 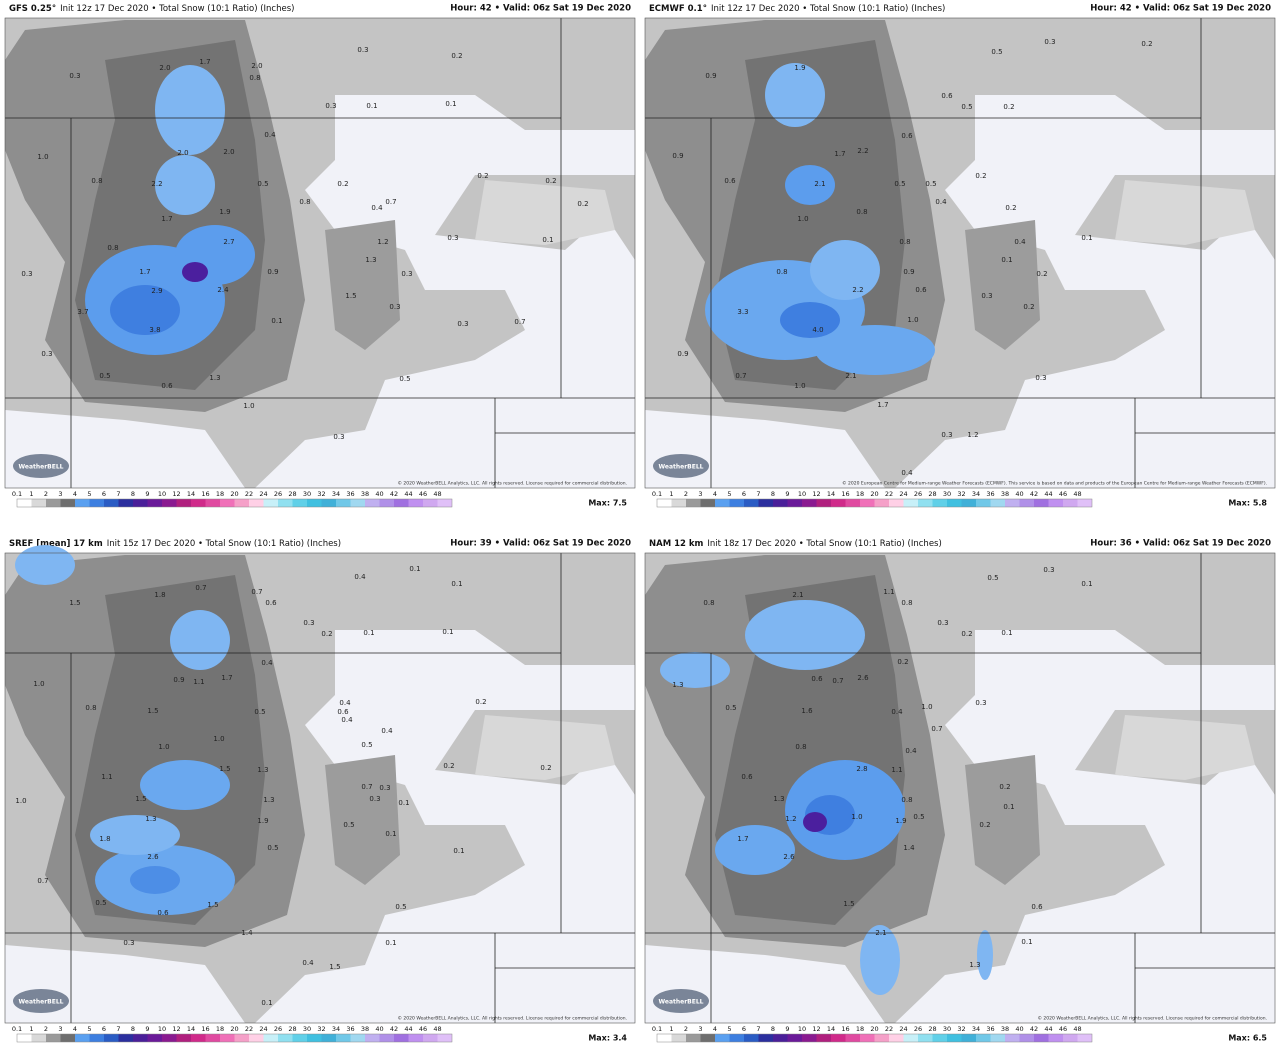 What do you see at coordinates (32, 9) in the screenshot?
I see `model-name: GFS 0.25°` at bounding box center [32, 9].